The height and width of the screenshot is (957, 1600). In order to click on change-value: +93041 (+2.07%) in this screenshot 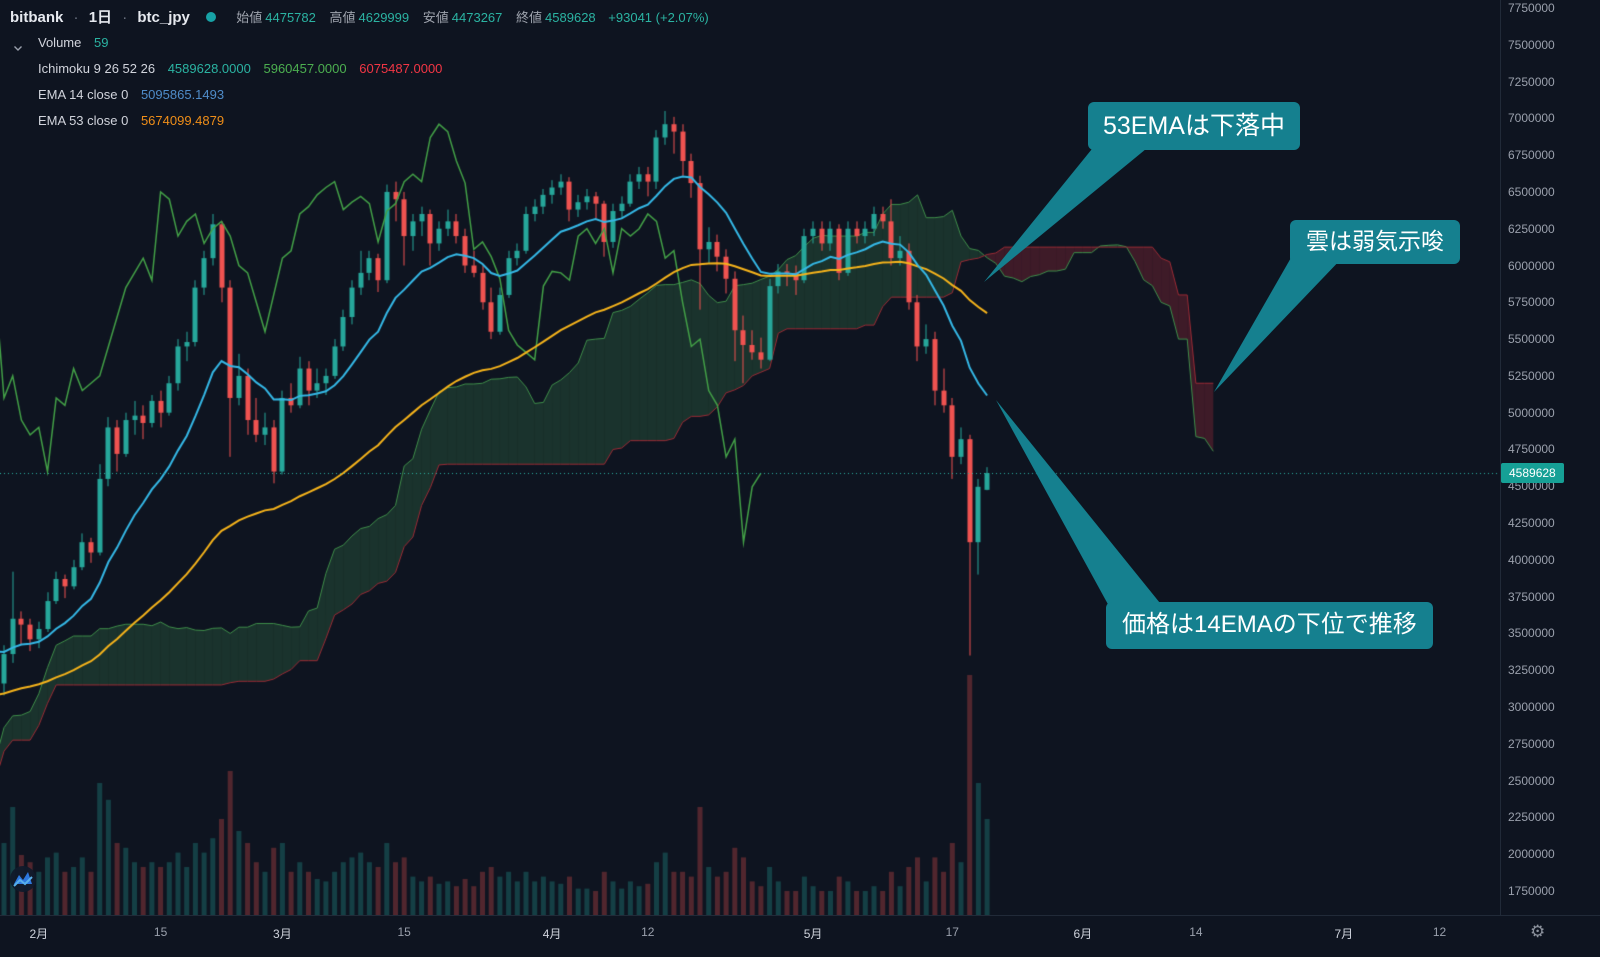, I will do `click(658, 17)`.